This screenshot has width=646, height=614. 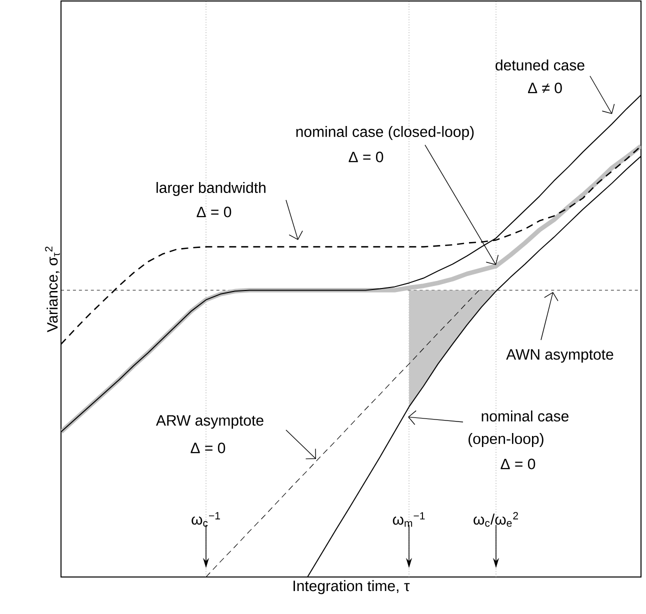 What do you see at coordinates (545, 88) in the screenshot?
I see `text: Δ ≠ 0` at bounding box center [545, 88].